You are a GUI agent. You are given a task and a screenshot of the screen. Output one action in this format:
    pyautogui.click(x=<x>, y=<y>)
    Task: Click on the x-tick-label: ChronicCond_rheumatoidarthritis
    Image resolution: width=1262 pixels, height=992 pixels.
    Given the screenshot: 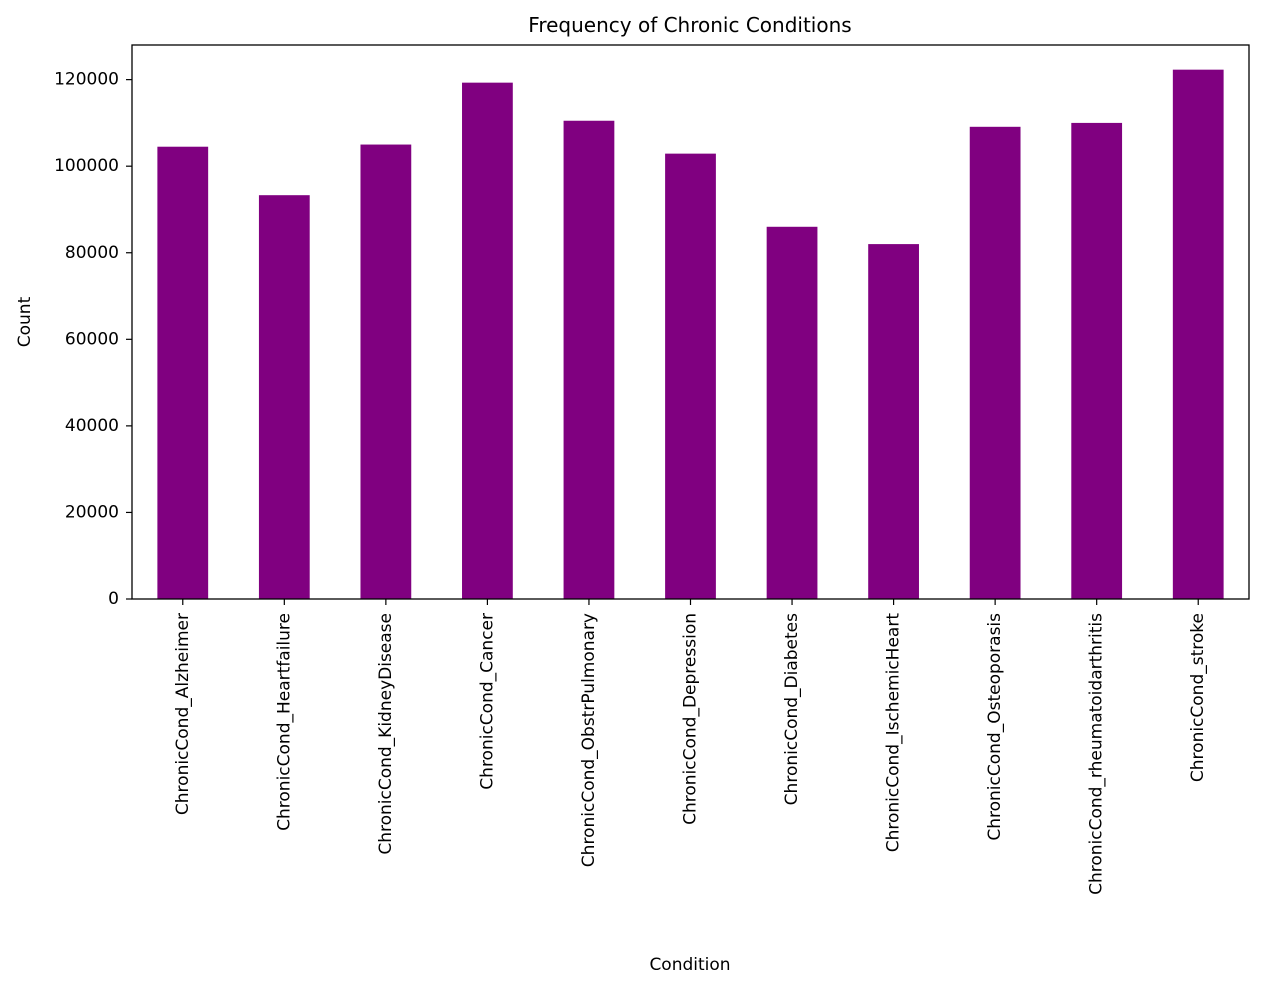 What is the action you would take?
    pyautogui.click(x=1097, y=754)
    